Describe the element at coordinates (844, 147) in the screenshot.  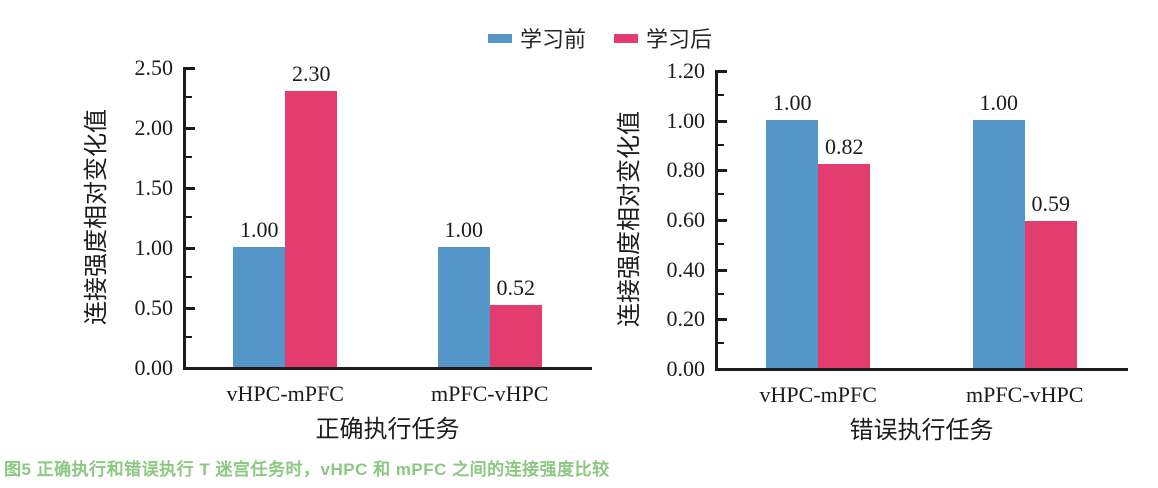
I see `bar-value-label: 0.82` at that location.